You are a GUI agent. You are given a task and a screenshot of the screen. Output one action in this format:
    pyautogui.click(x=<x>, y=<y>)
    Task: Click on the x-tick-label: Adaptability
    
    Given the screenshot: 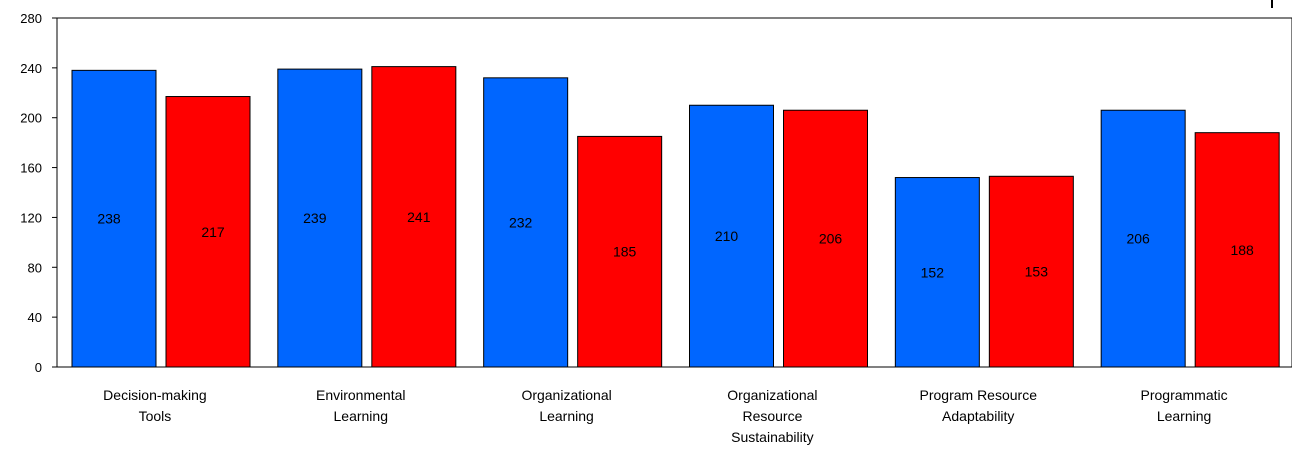 What is the action you would take?
    pyautogui.click(x=978, y=416)
    